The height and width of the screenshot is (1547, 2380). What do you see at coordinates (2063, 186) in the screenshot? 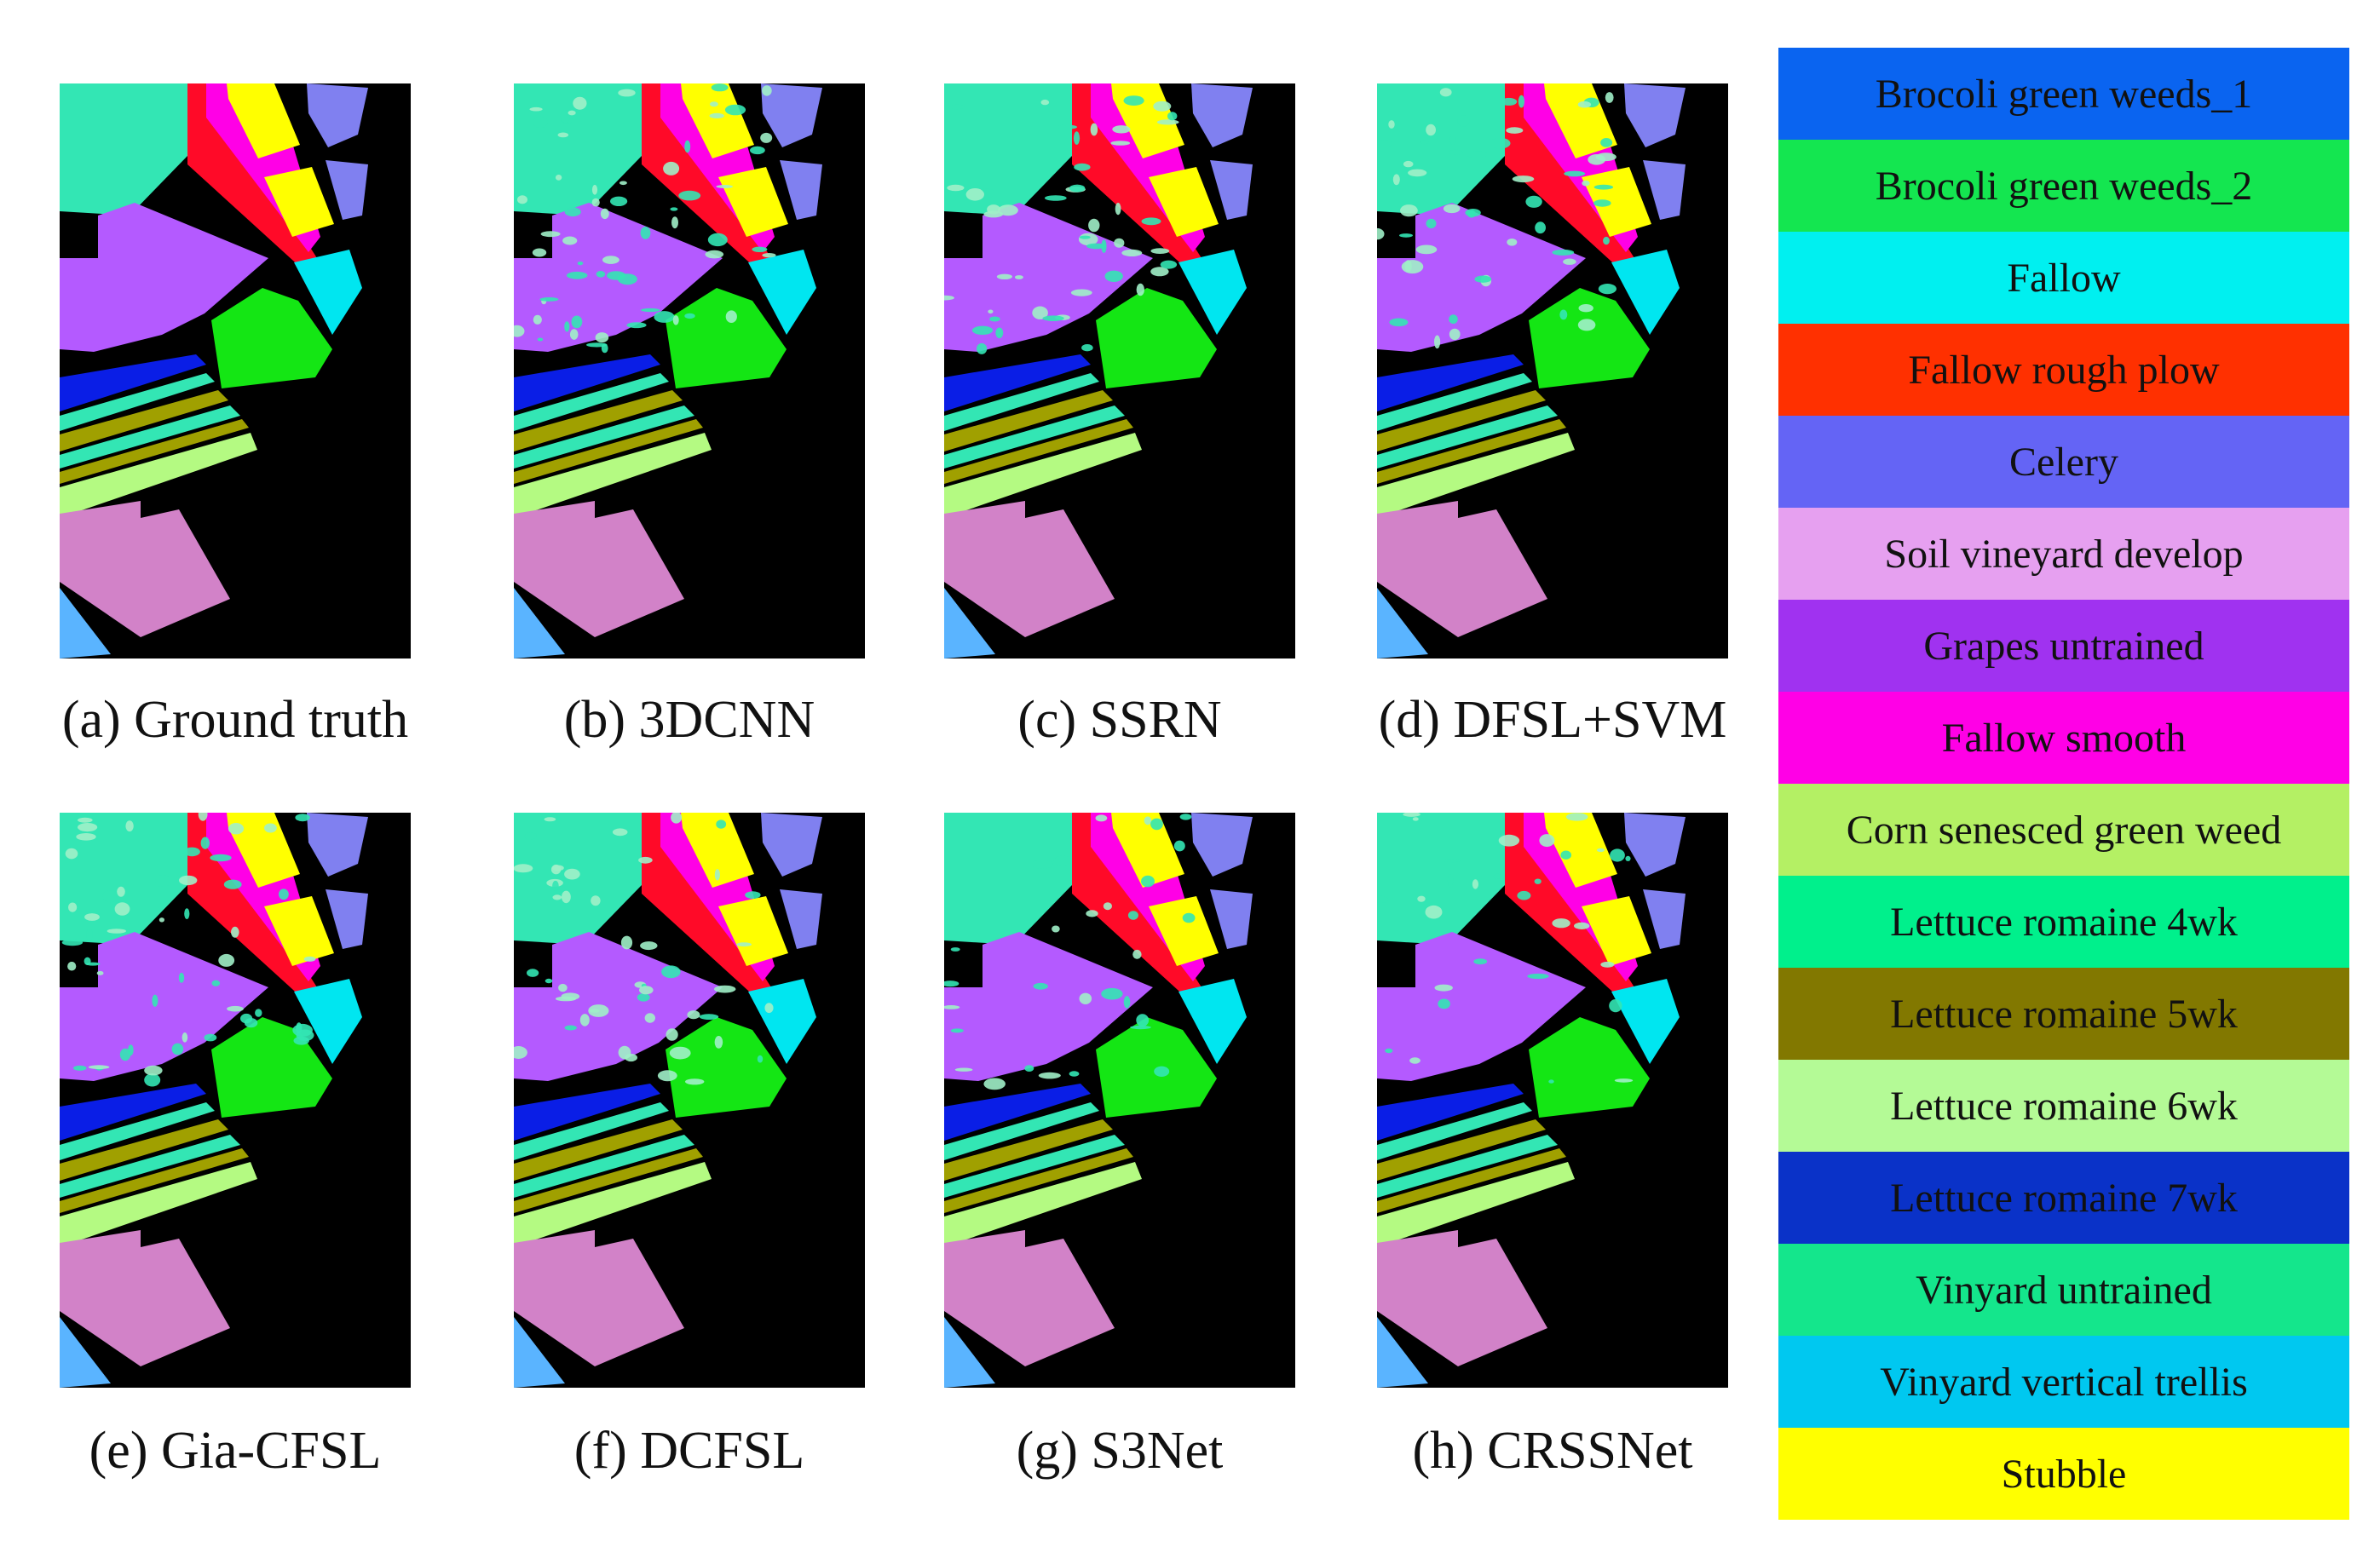
I see `legend-item: Brocoli green weeds_2` at bounding box center [2063, 186].